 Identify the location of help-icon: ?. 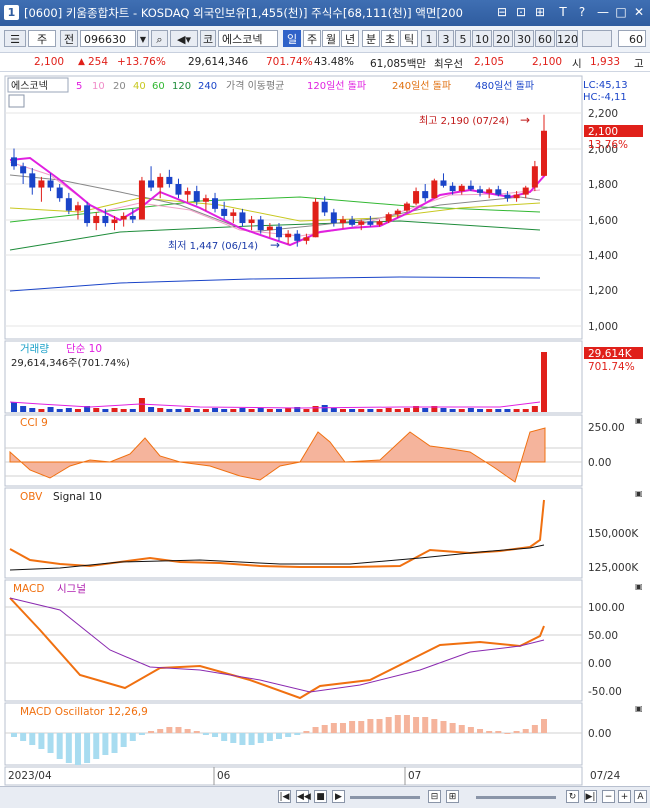
(582, 12).